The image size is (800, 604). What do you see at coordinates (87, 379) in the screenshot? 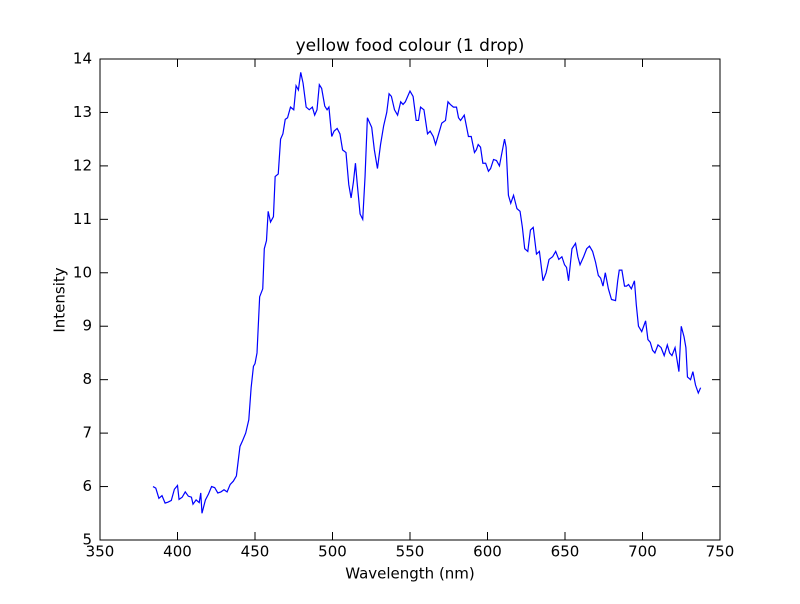
I see `y-tick-label: 8` at bounding box center [87, 379].